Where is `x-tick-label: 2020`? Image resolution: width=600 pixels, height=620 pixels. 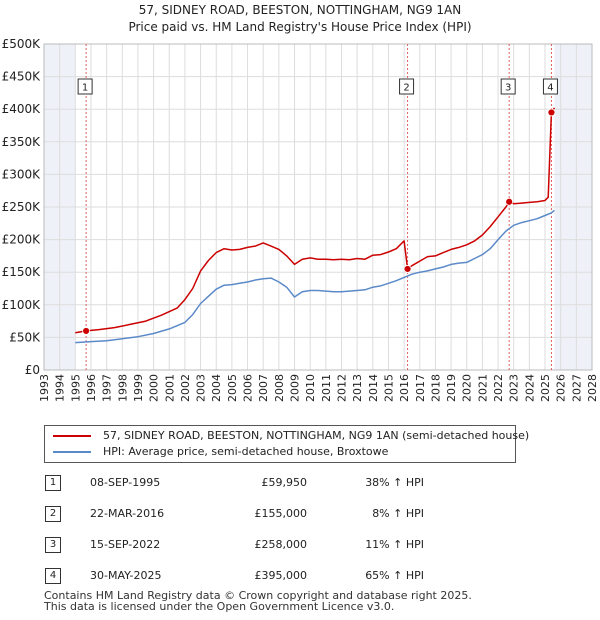
x-tick-label: 2020 is located at coordinates (467, 388).